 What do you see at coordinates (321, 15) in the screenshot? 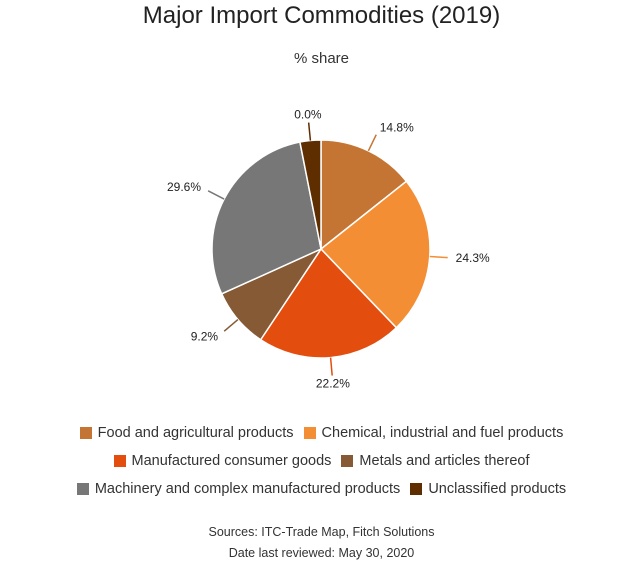
I see `chart-title: Major Import Commodities (2019)` at bounding box center [321, 15].